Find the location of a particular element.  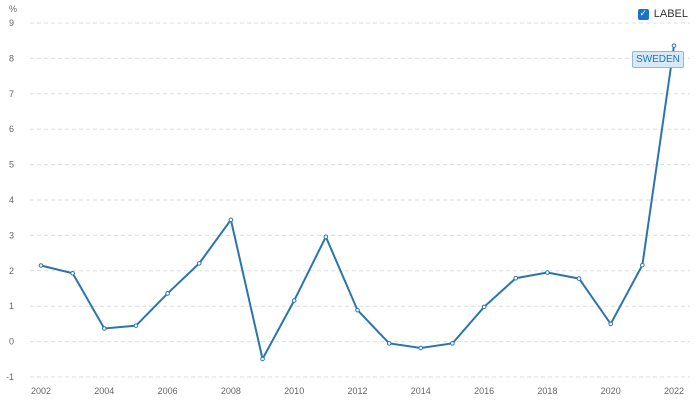

x-tick-label: 2008 is located at coordinates (231, 391).